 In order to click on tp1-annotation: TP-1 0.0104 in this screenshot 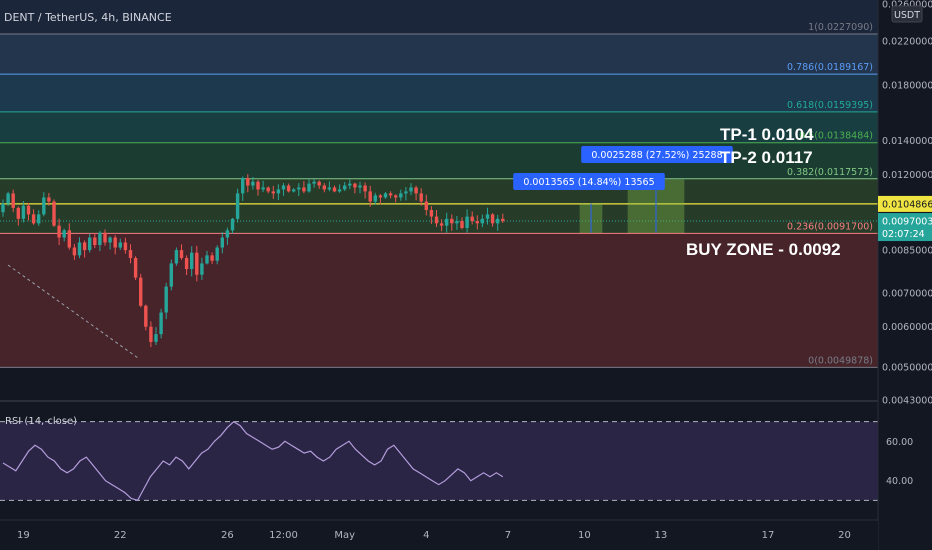, I will do `click(767, 134)`.